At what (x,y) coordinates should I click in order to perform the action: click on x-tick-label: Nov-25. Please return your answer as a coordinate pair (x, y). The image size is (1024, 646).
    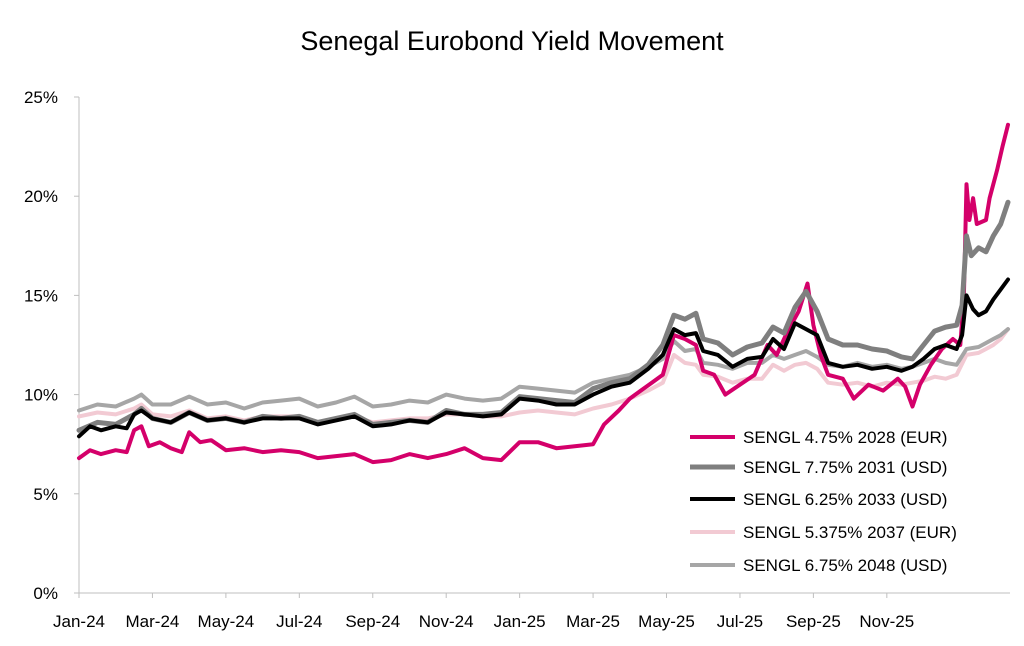
    Looking at the image, I should click on (886, 621).